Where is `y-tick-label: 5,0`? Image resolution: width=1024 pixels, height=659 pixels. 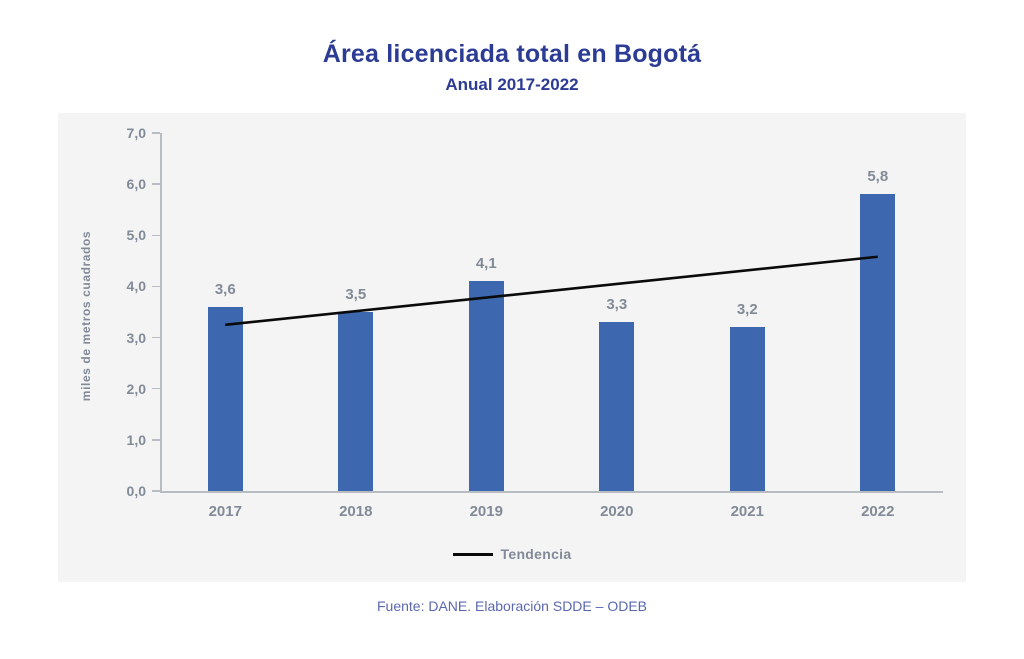 y-tick-label: 5,0 is located at coordinates (136, 235).